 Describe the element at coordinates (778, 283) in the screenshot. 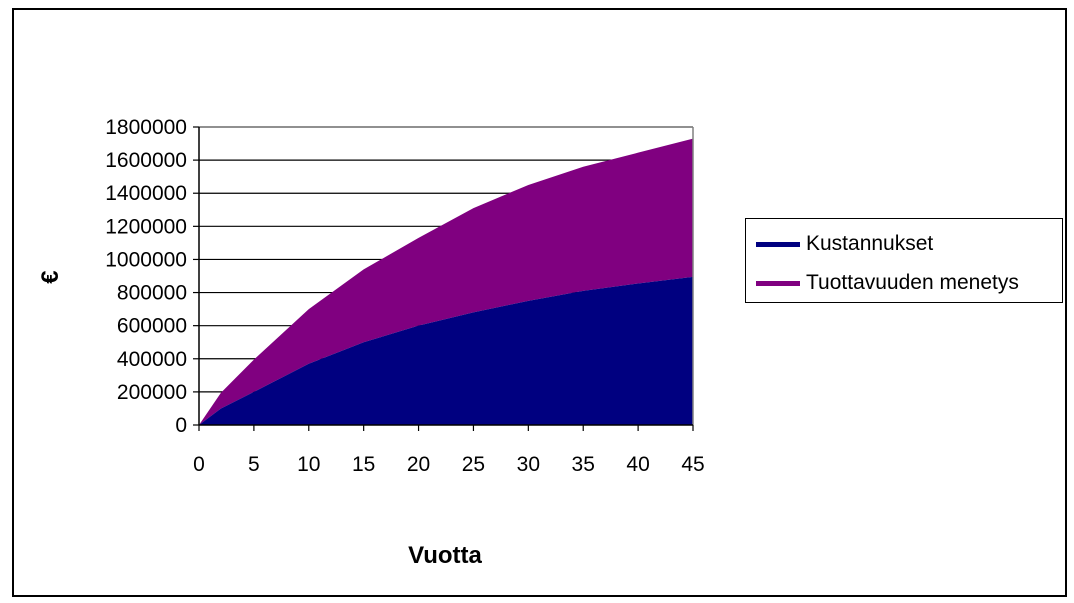

I see `legend-swatch-tuottavuuden-menetys` at that location.